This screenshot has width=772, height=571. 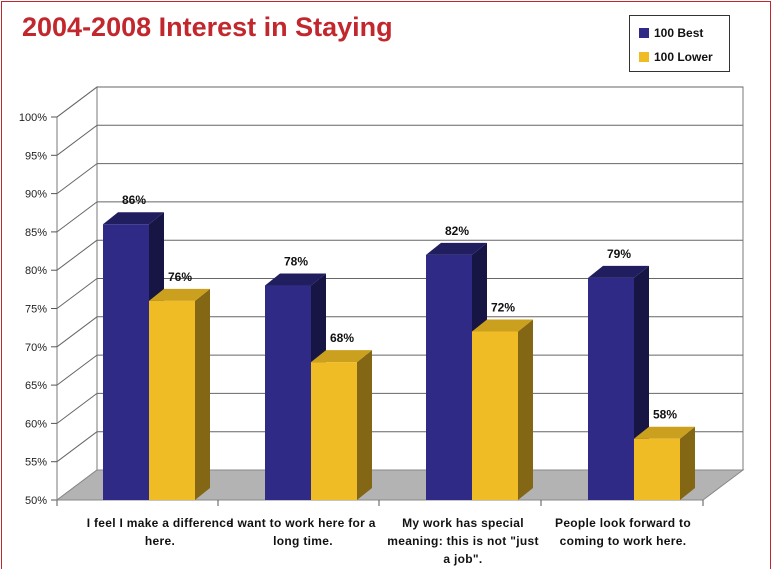 What do you see at coordinates (36, 195) in the screenshot?
I see `y-tick-label: 90%` at bounding box center [36, 195].